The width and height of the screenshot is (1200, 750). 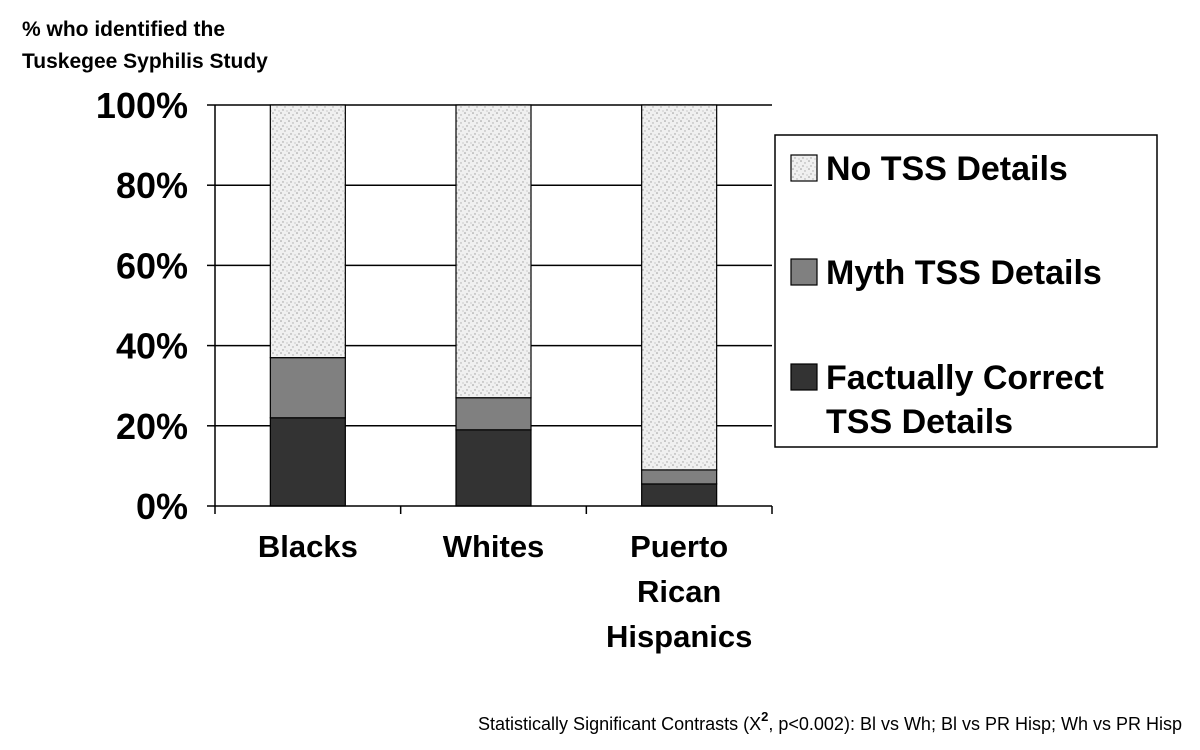 What do you see at coordinates (145, 61) in the screenshot?
I see `y-axis-label-line-2: Tuskegee Syphilis Study` at bounding box center [145, 61].